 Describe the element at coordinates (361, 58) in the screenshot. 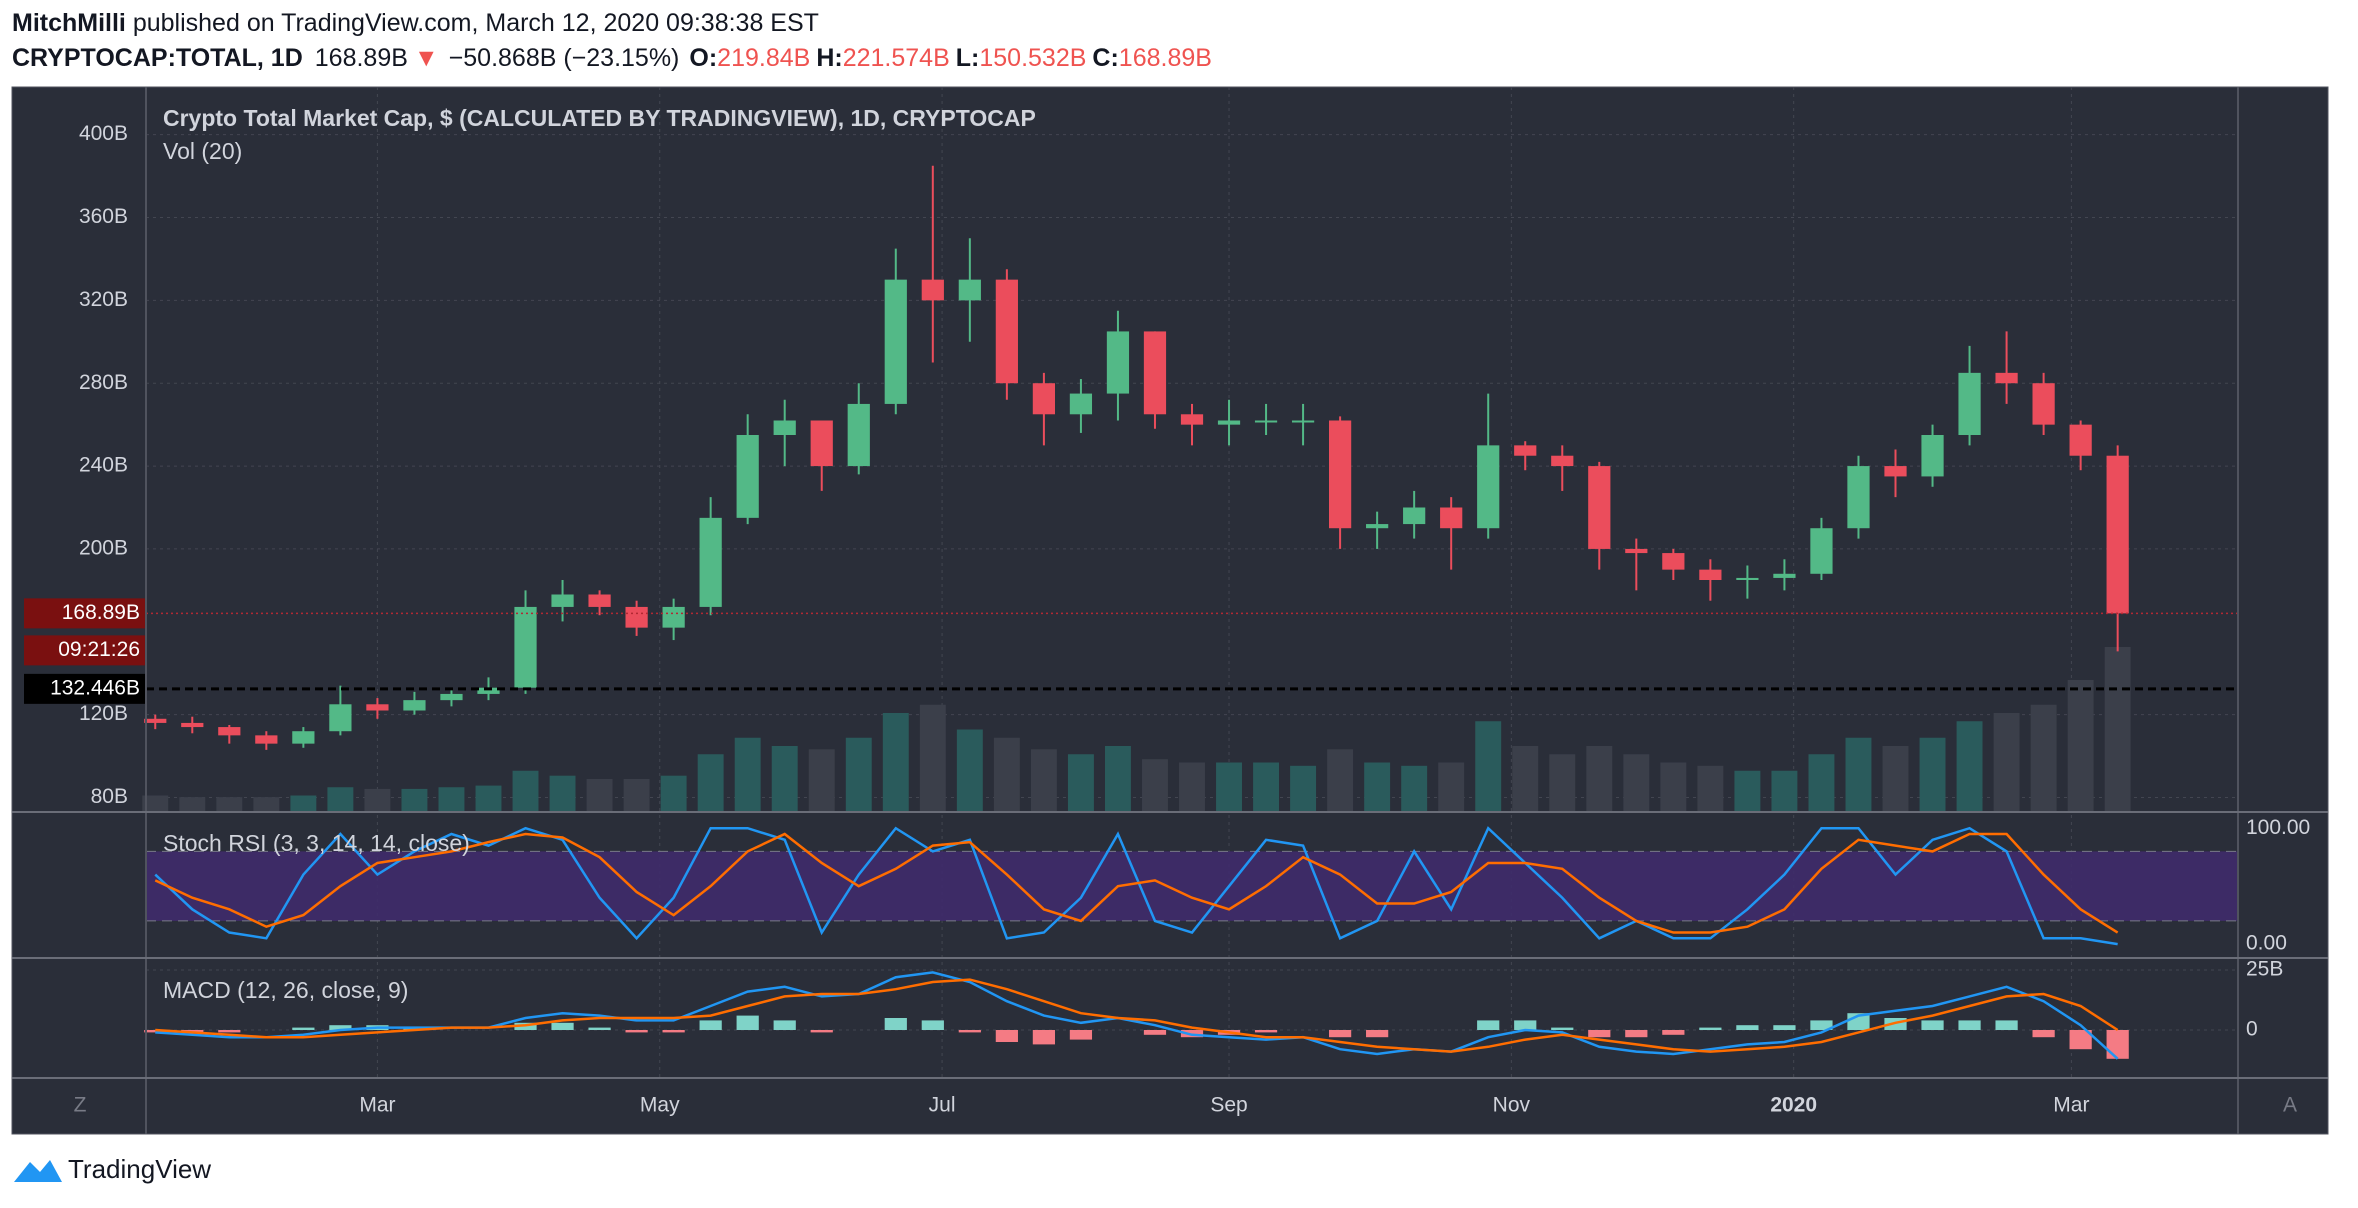

I see `last: 168.89B` at that location.